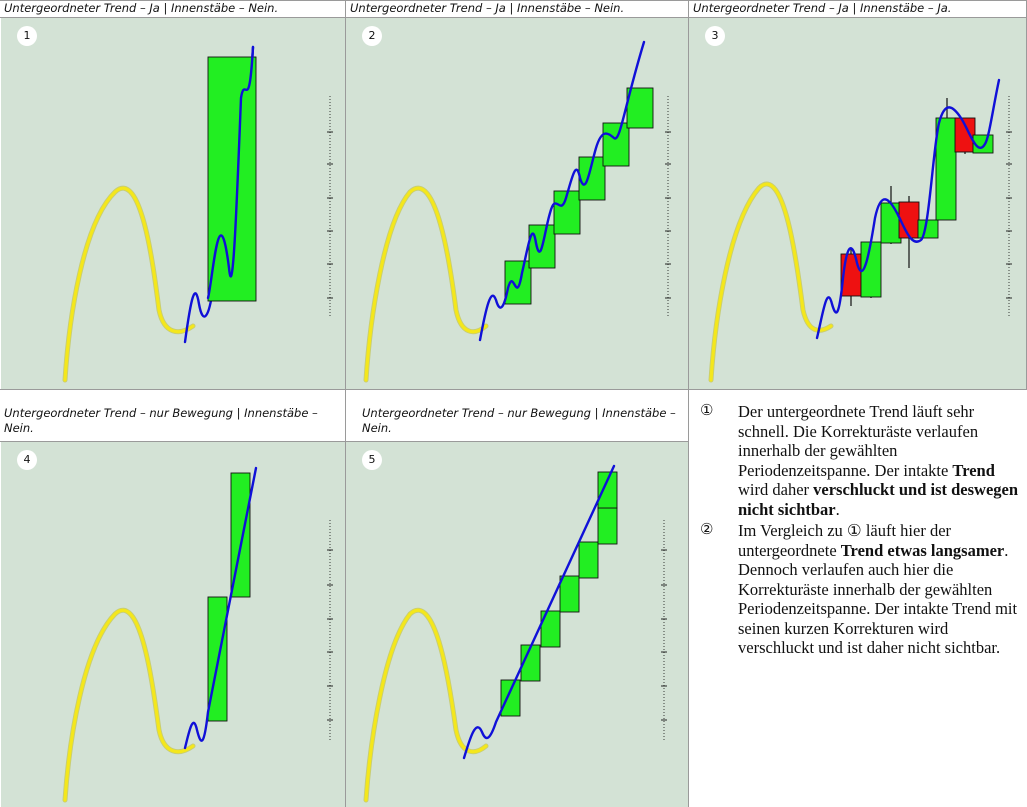  I want to click on price-bar-bearish, so click(909, 220).